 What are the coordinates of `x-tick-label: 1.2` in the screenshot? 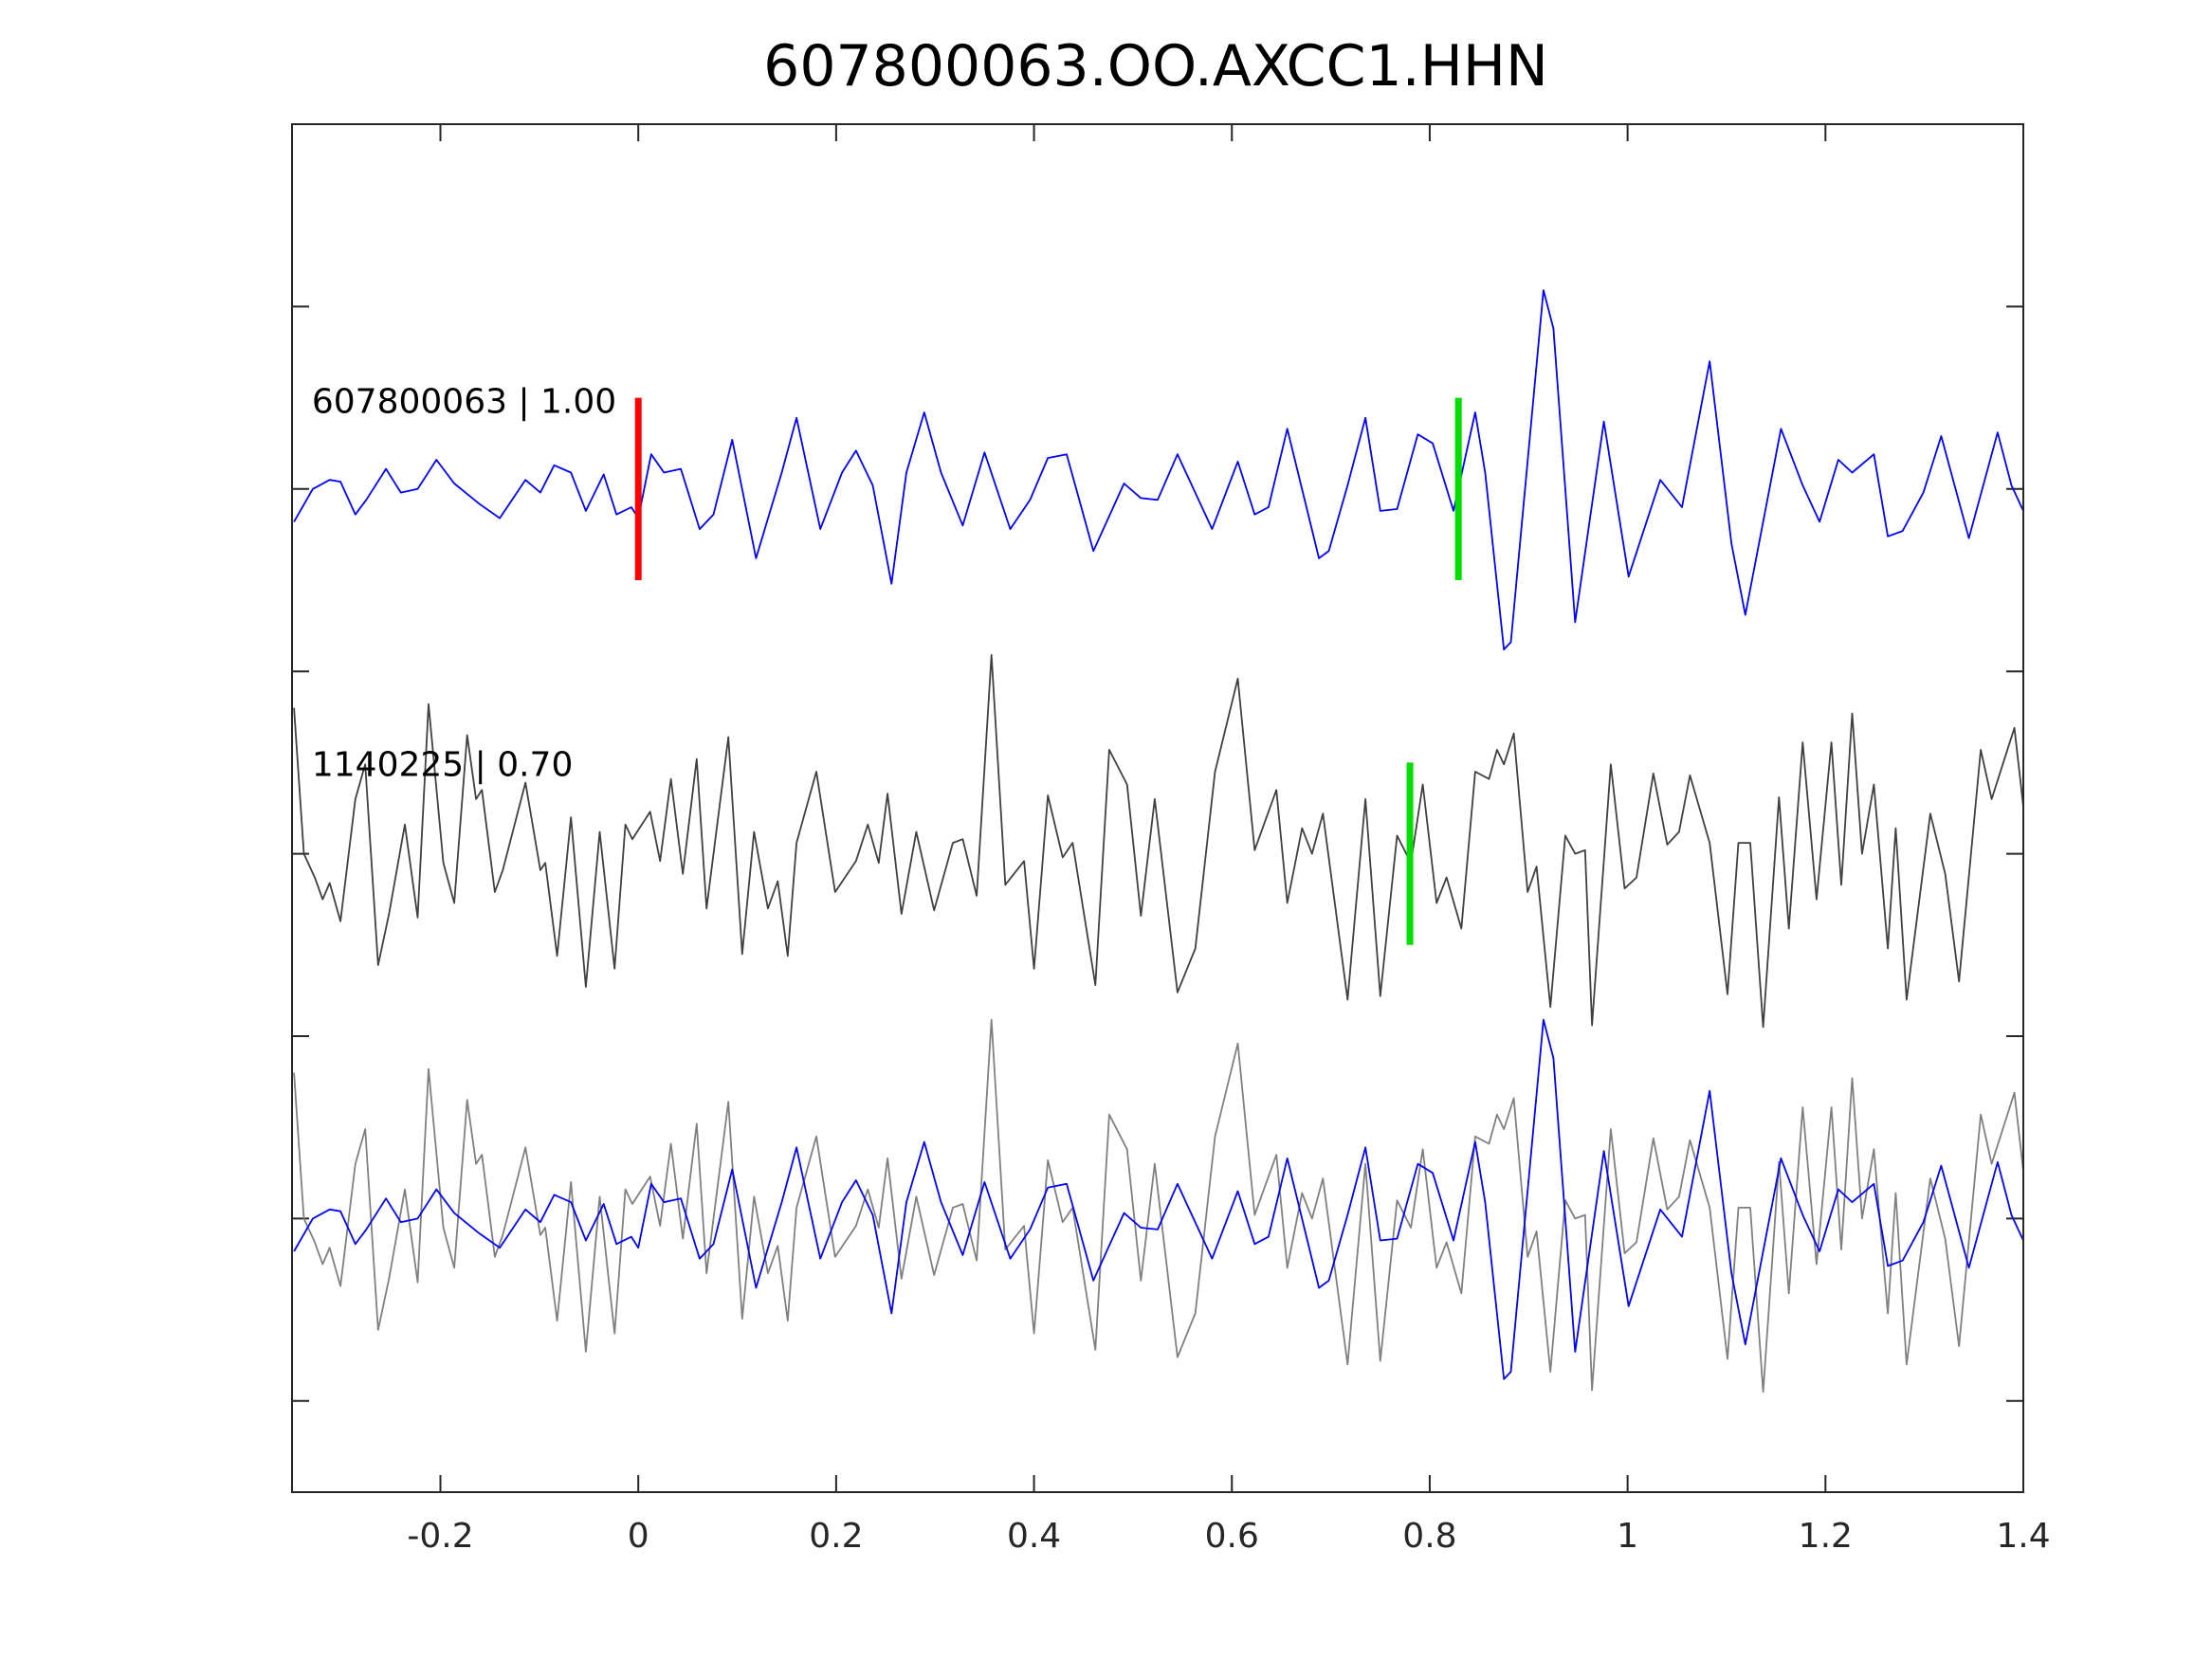 It's located at (1826, 1536).